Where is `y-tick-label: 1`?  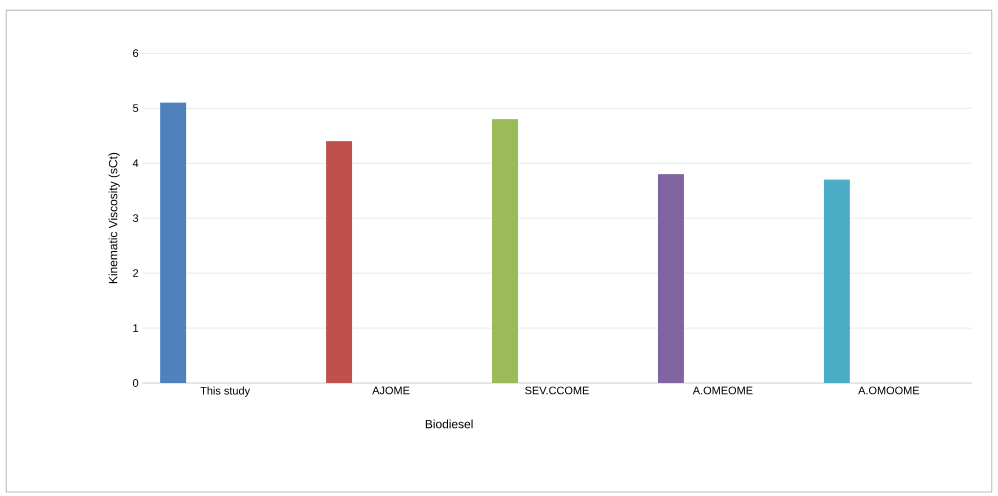 y-tick-label: 1 is located at coordinates (135, 328).